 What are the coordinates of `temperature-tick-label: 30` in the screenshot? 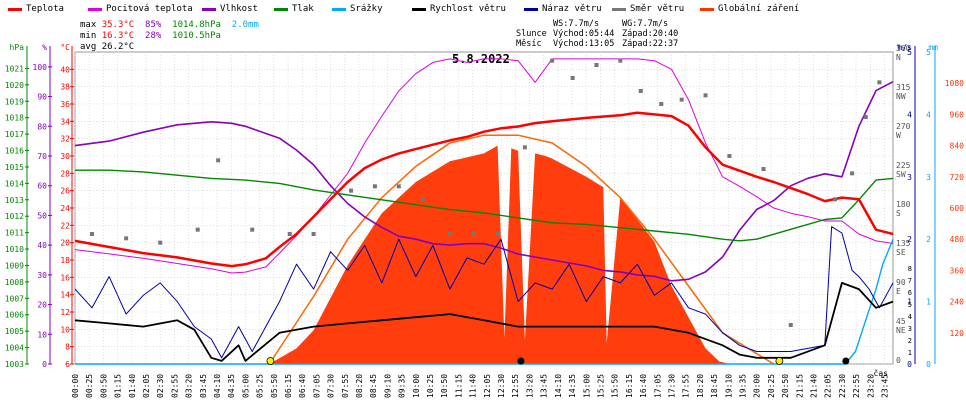 It's located at (65, 156).